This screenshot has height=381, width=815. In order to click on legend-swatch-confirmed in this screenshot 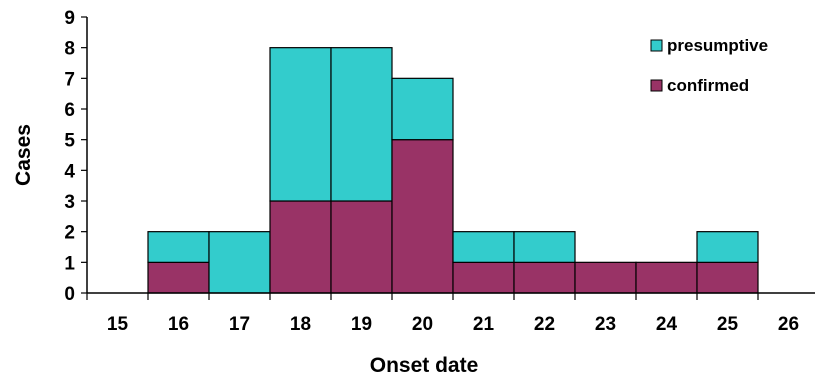, I will do `click(656, 85)`.